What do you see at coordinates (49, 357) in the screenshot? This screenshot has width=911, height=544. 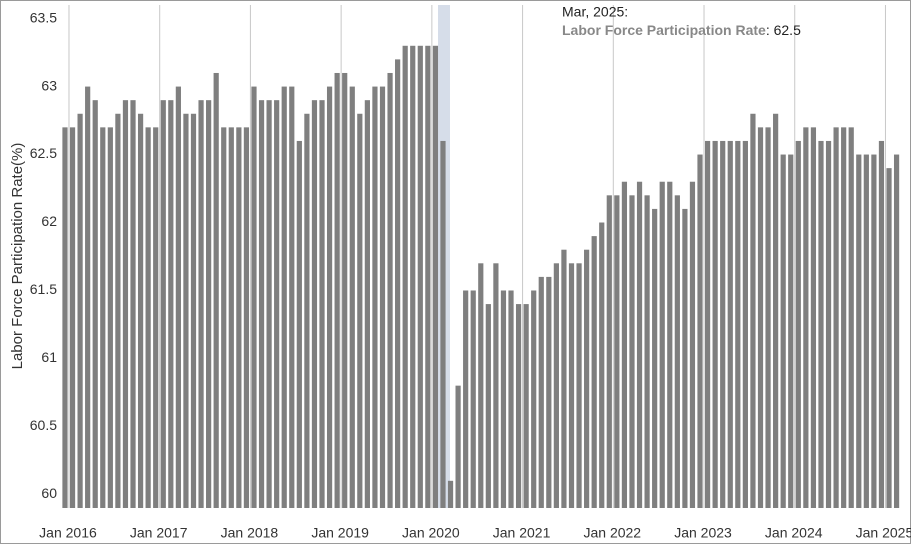 I see `y-tick-label: 61` at bounding box center [49, 357].